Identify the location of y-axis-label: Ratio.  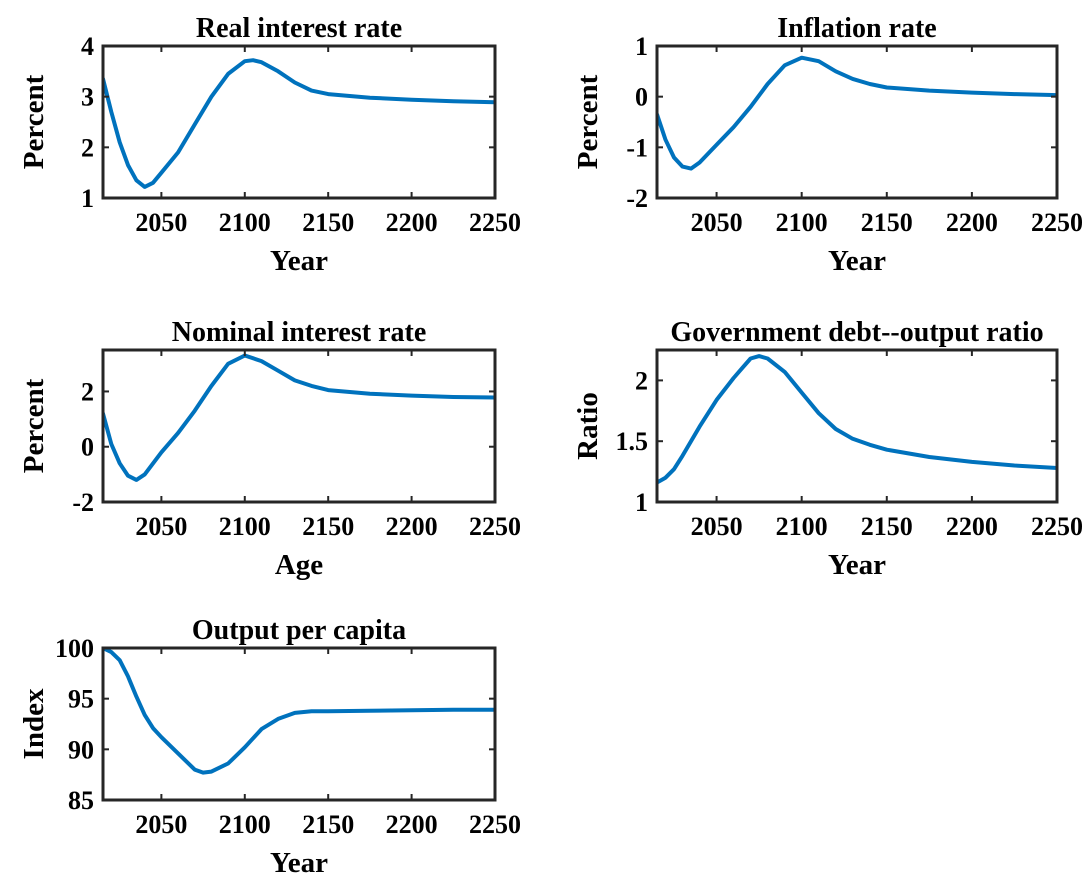
(588, 426).